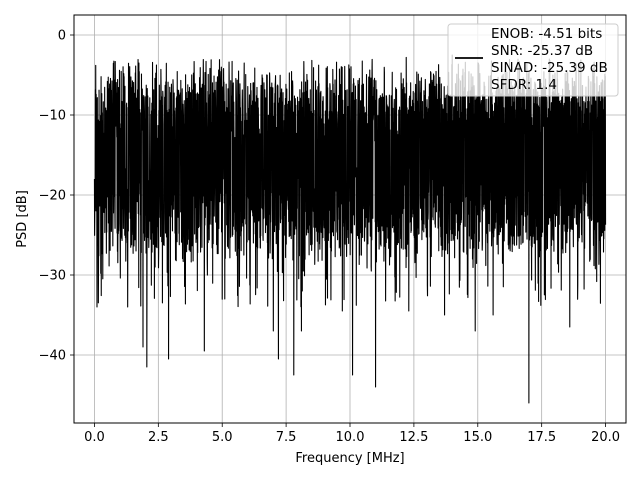 The width and height of the screenshot is (640, 480). Describe the element at coordinates (52, 276) in the screenshot. I see `y-tick-label: −30` at that location.